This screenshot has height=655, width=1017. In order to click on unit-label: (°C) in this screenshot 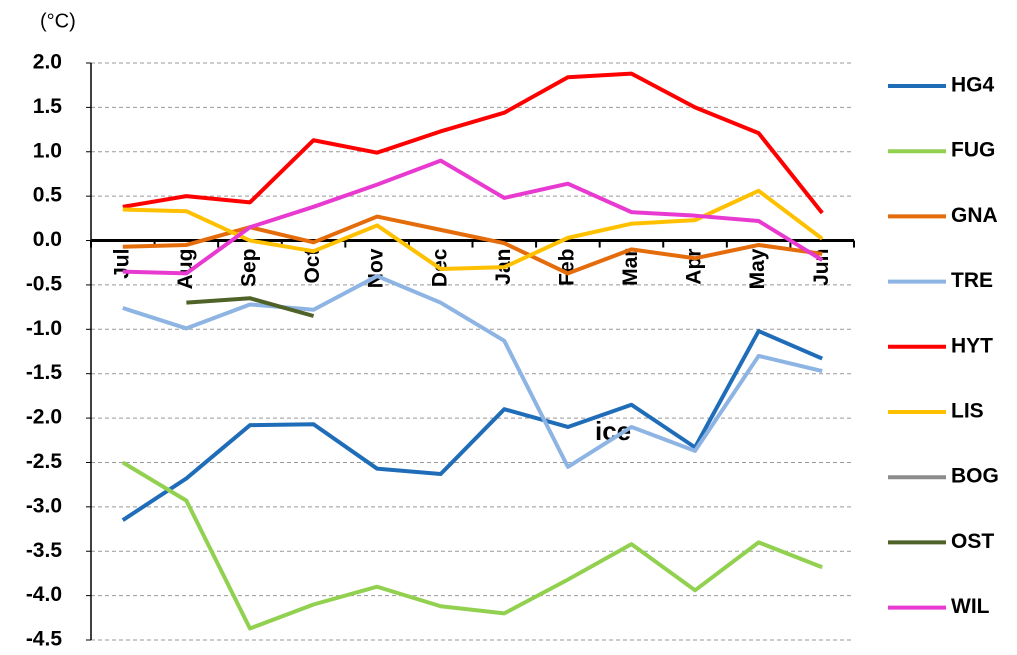, I will do `click(58, 21)`.